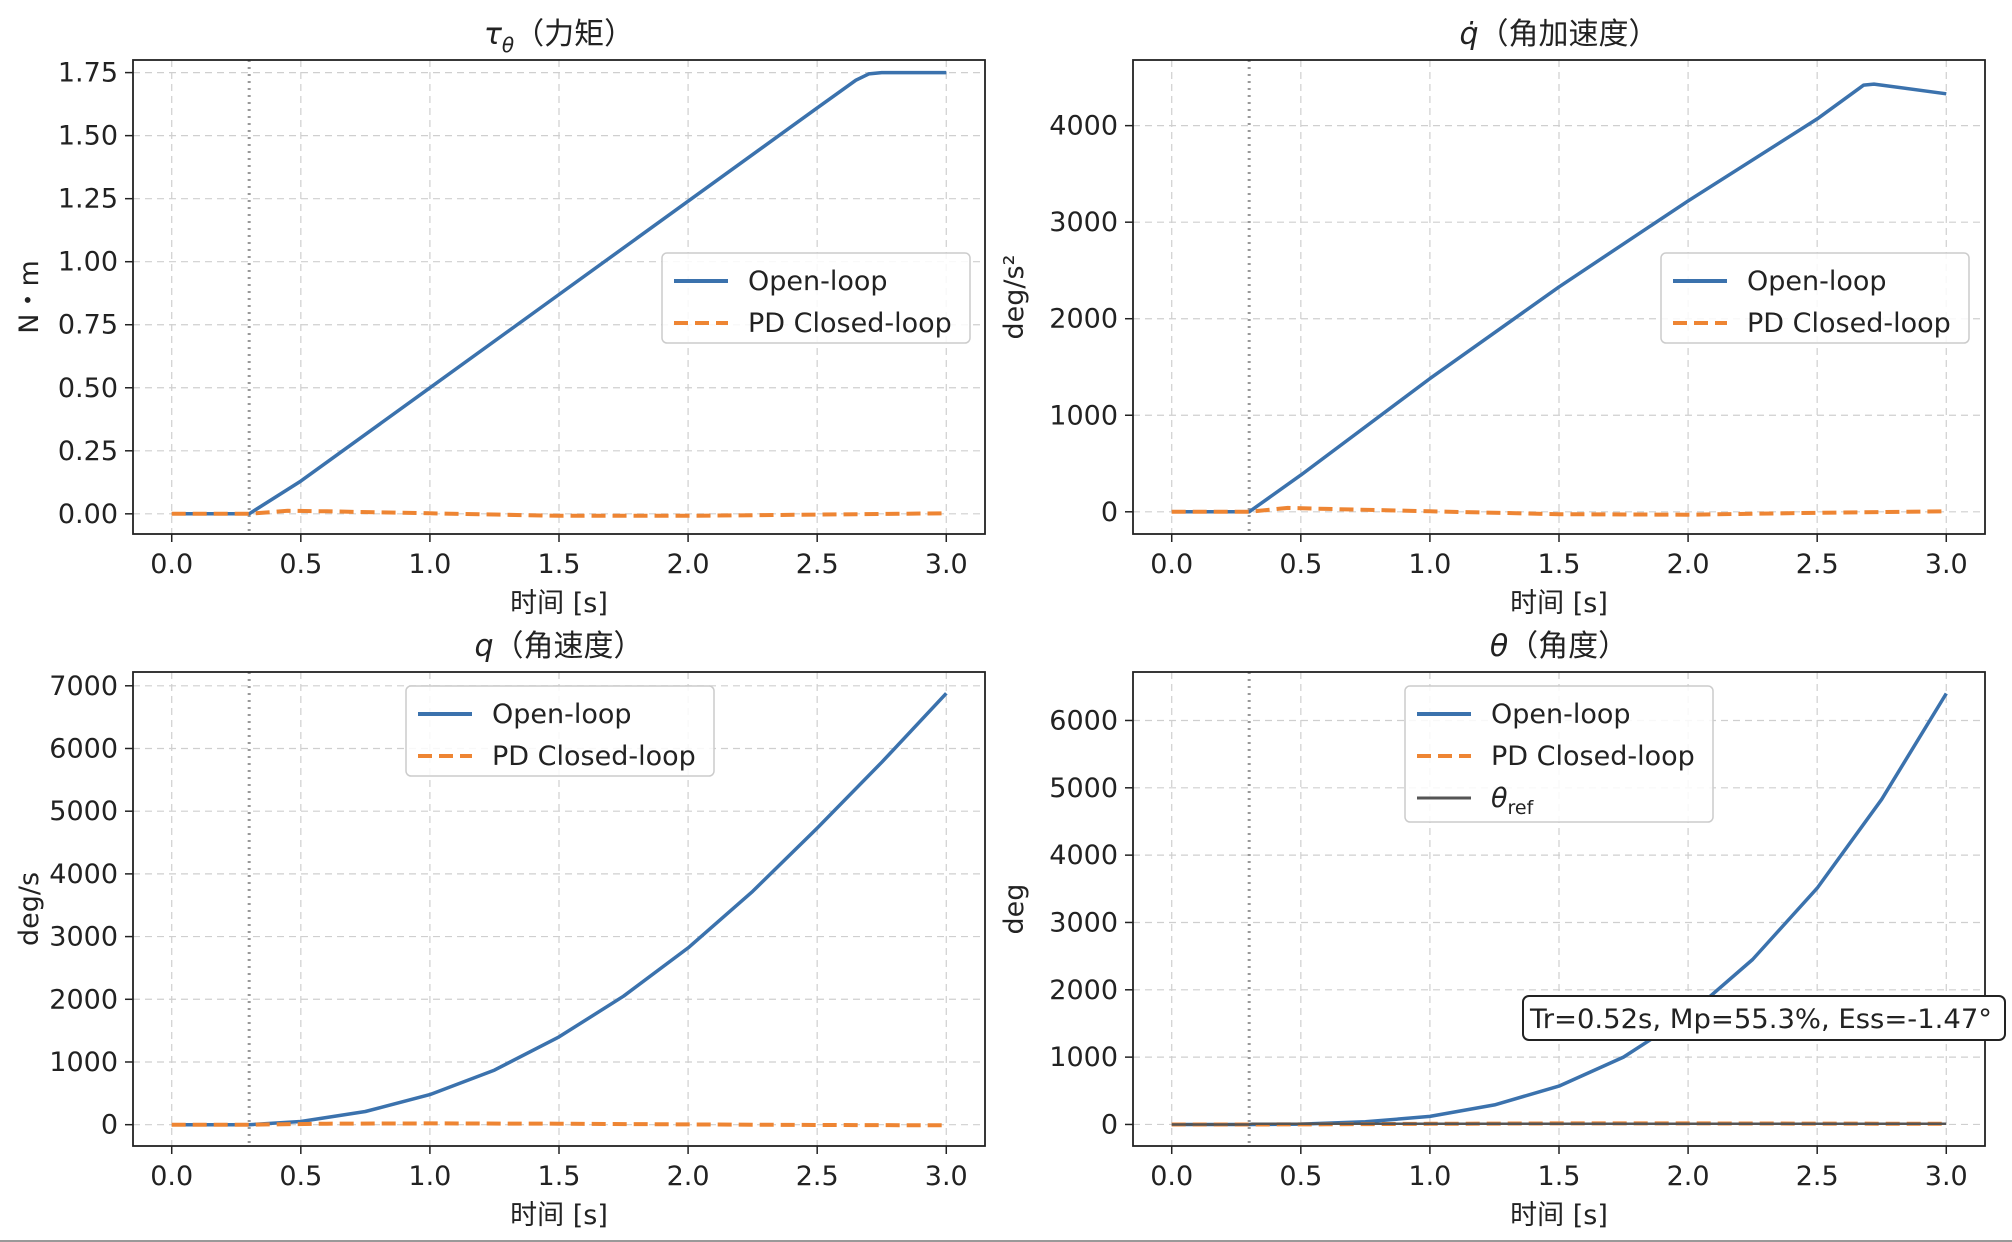  I want to click on y-tick-label: 0.00, so click(88, 514).